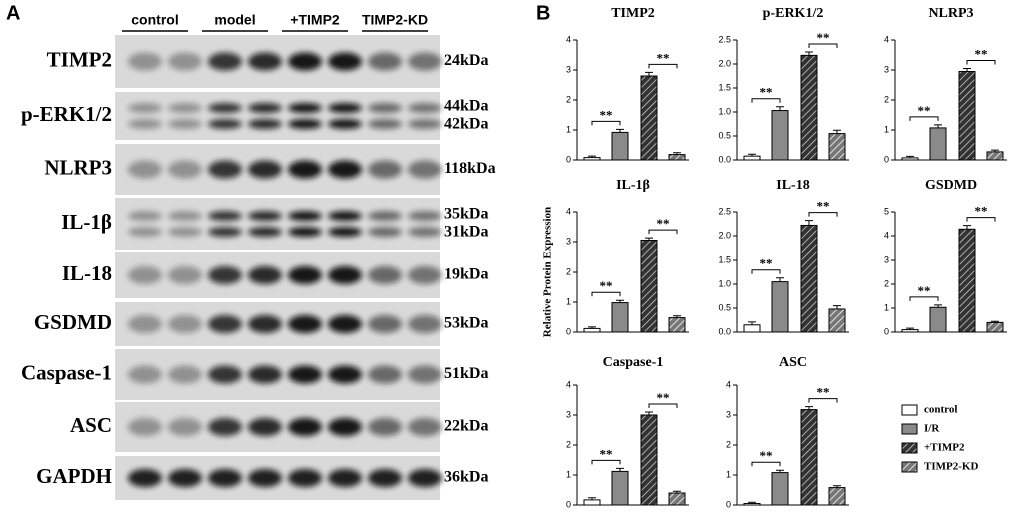  Describe the element at coordinates (633, 185) in the screenshot. I see `chart-title: IL-1β` at that location.